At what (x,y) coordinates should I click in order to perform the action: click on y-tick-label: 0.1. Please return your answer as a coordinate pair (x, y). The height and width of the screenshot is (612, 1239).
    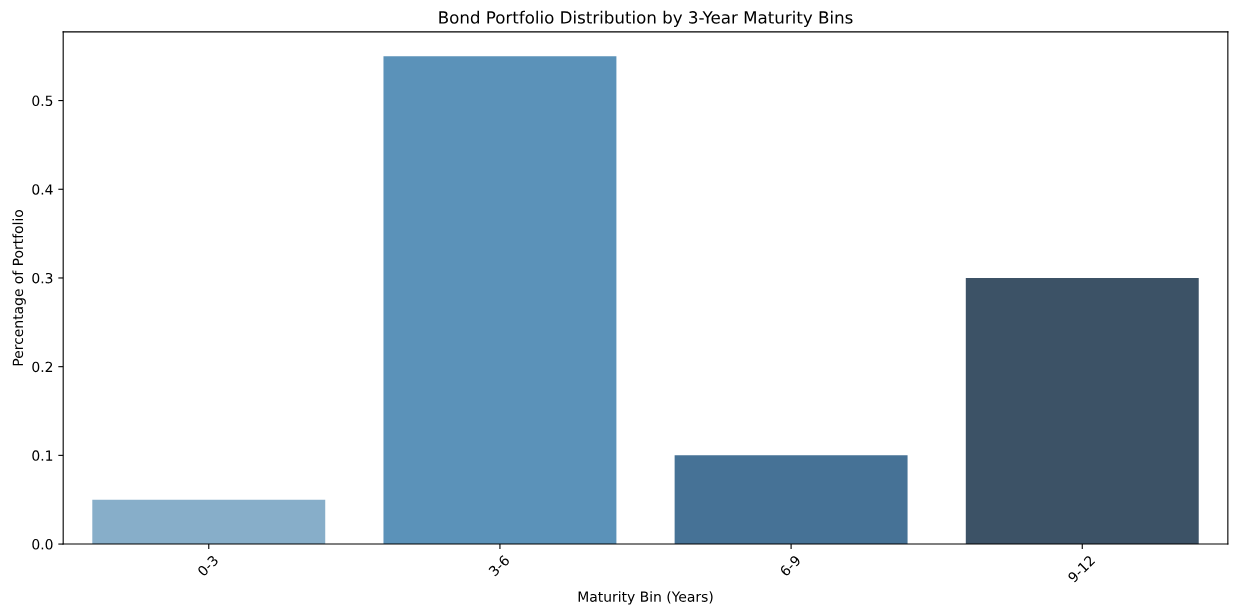
    Looking at the image, I should click on (42, 455).